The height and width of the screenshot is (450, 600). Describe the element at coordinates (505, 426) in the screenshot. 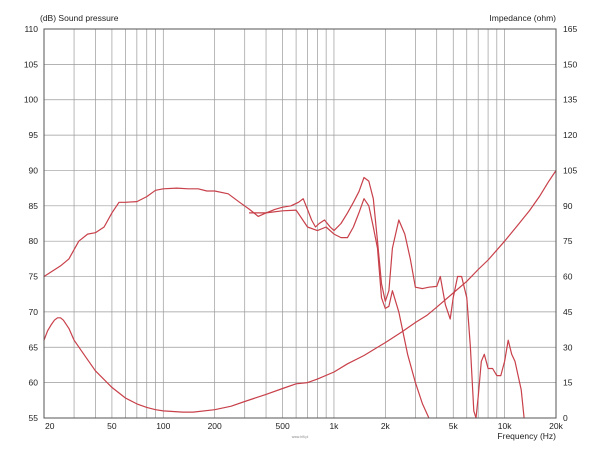

I see `x-tick-label: 10k` at that location.